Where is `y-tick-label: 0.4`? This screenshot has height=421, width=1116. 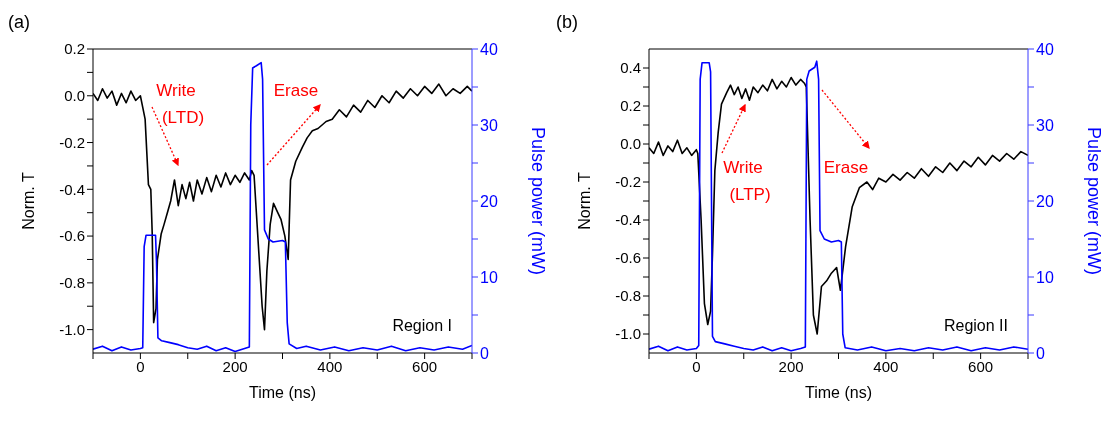 y-tick-label: 0.4 is located at coordinates (630, 68).